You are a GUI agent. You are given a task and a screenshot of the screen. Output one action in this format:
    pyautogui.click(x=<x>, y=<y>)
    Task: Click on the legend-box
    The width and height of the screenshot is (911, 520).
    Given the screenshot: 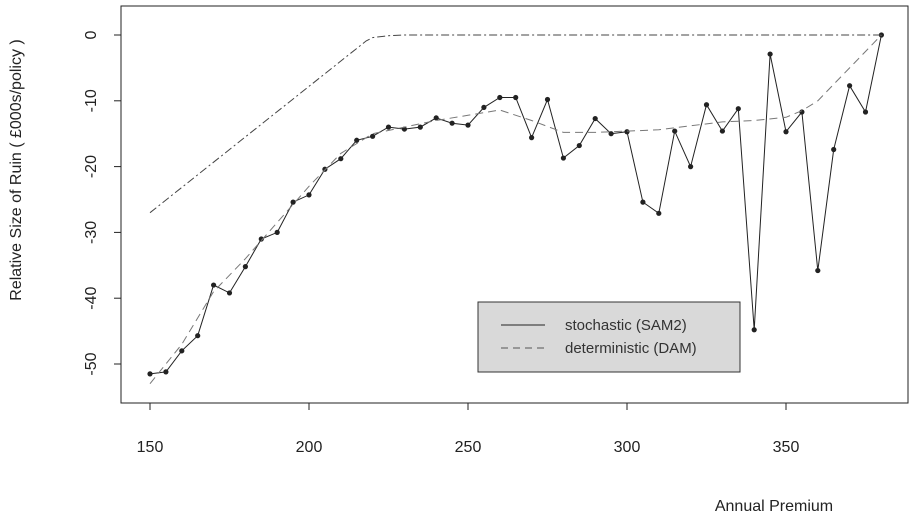 What is the action you would take?
    pyautogui.click(x=609, y=337)
    